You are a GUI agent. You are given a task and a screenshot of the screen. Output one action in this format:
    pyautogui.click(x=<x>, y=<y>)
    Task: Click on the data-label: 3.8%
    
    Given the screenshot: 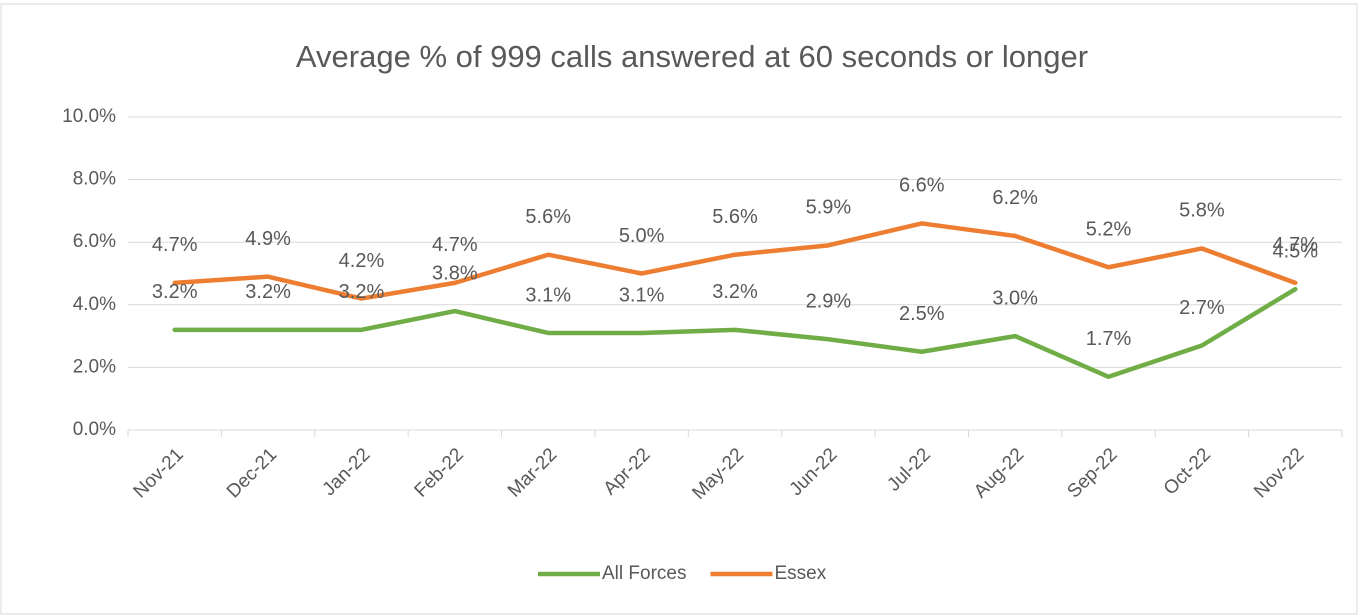 What is the action you would take?
    pyautogui.click(x=455, y=273)
    